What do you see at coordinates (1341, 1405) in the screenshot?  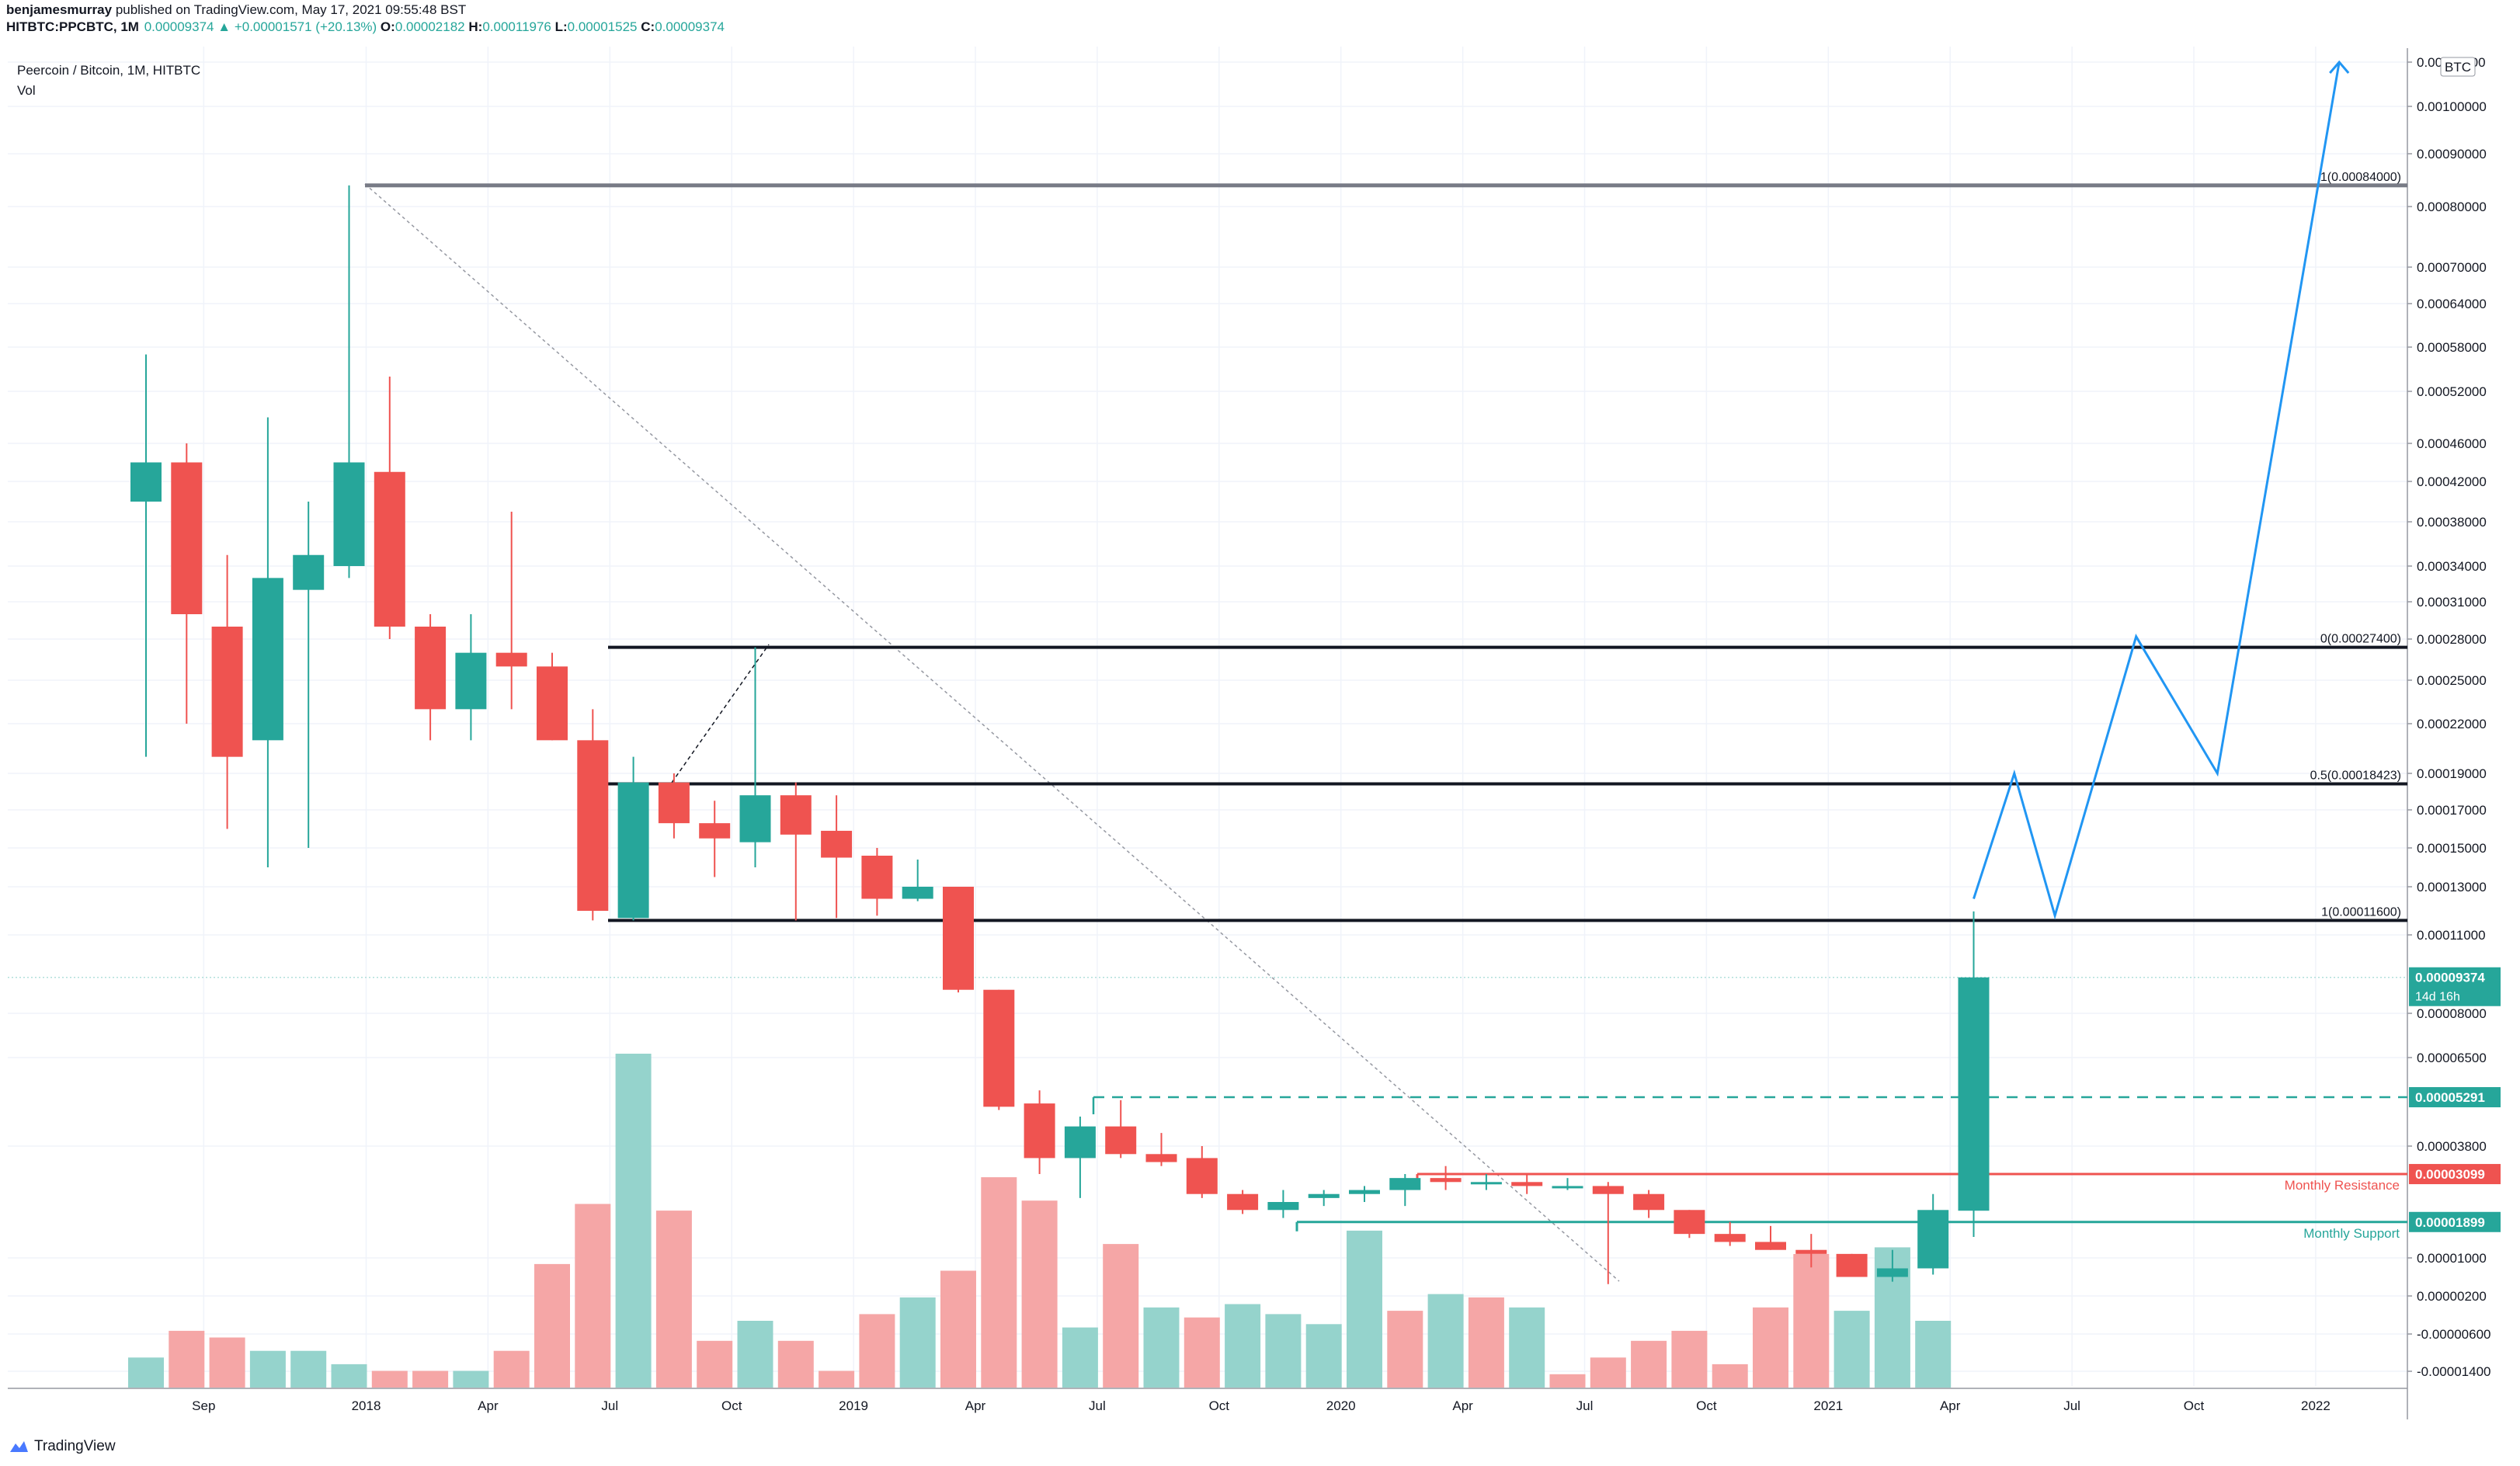 I see `x-axis-tick-label: 2020` at bounding box center [1341, 1405].